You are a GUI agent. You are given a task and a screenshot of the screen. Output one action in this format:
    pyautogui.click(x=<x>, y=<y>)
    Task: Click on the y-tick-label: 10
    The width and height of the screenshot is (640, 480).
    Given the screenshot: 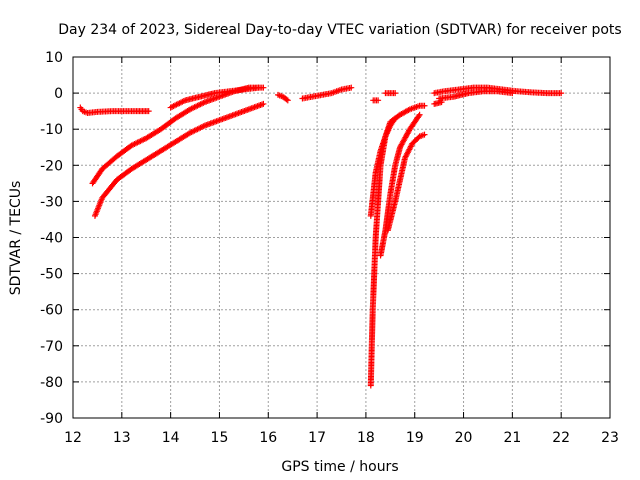 What is the action you would take?
    pyautogui.click(x=54, y=58)
    